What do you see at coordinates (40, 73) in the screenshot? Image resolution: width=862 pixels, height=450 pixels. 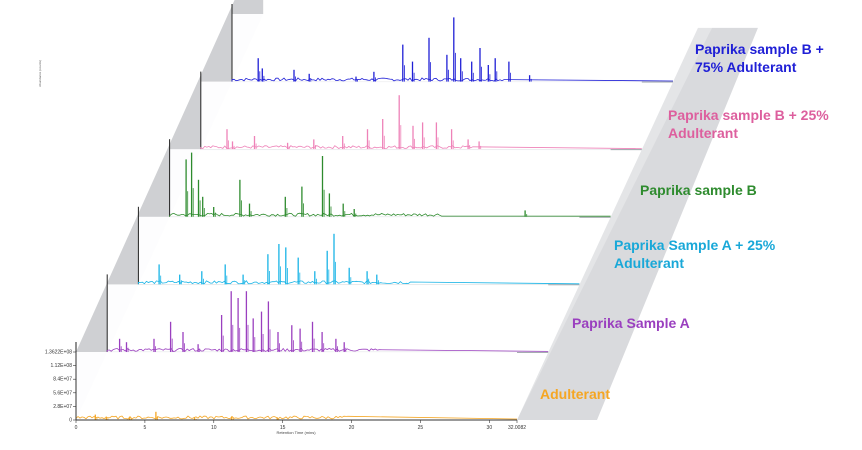 I see `y-axis-title: Abundance (counts)` at bounding box center [40, 73].